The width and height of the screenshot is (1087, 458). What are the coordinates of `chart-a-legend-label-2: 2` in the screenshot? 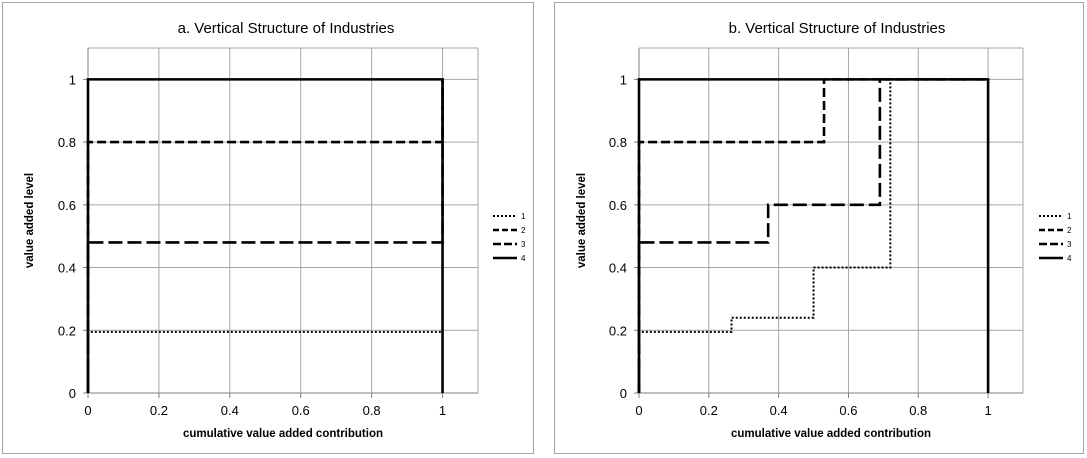 It's located at (523, 230).